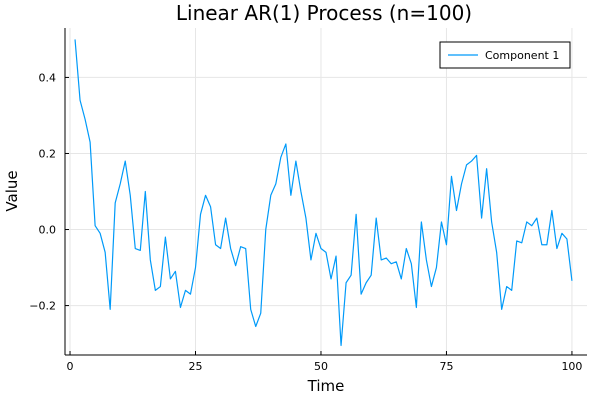  Describe the element at coordinates (12, 190) in the screenshot. I see `y-axis-label: Value` at that location.